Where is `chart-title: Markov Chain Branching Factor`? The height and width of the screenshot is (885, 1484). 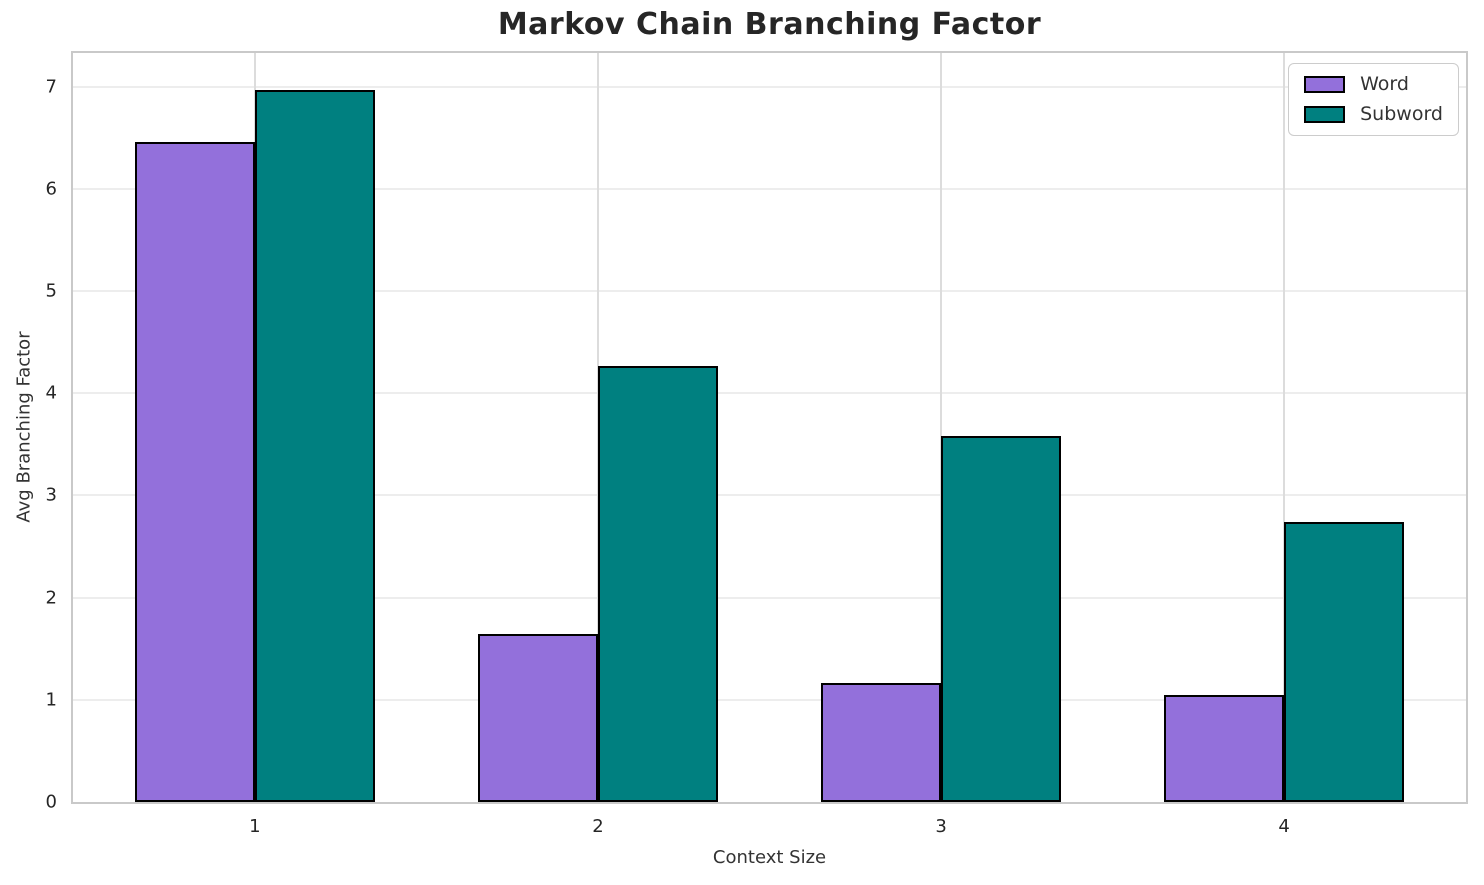 chart-title: Markov Chain Branching Factor is located at coordinates (769, 24).